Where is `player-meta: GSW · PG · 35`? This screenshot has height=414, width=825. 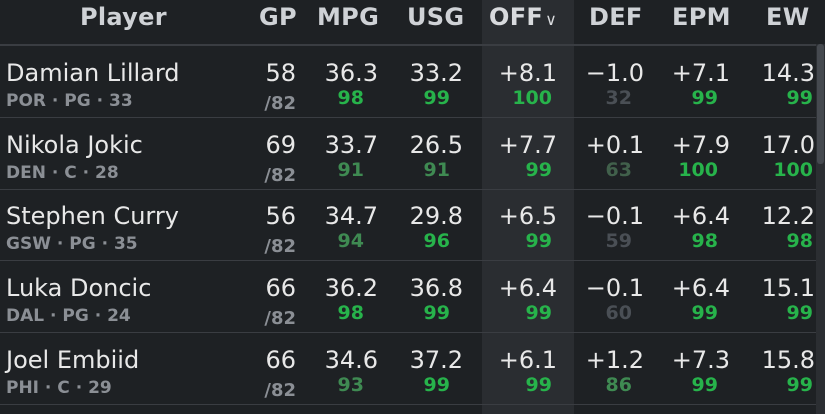
player-meta: GSW · PG · 35 is located at coordinates (72, 244).